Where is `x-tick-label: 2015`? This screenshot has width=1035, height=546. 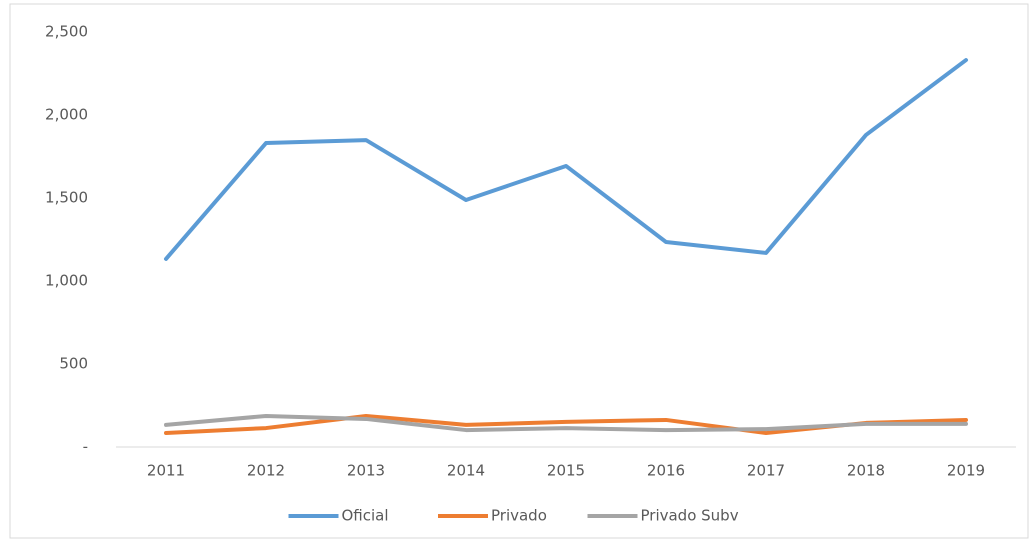 x-tick-label: 2015 is located at coordinates (566, 471).